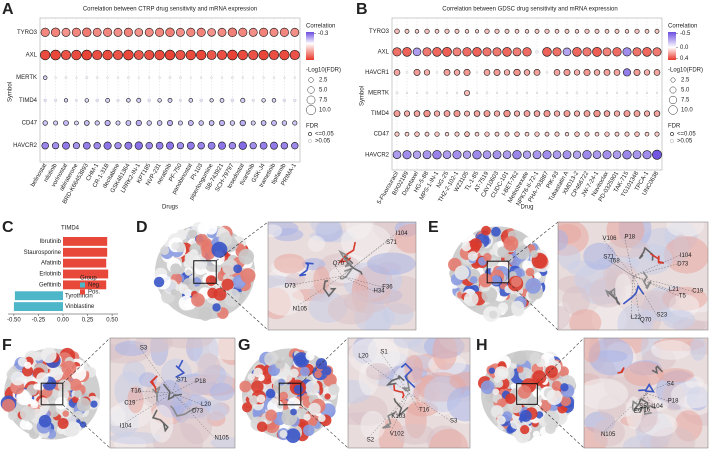  I want to click on docking-panel: D73 S71 Q70 H34 I104 N105 F36 D, so click(276, 275).